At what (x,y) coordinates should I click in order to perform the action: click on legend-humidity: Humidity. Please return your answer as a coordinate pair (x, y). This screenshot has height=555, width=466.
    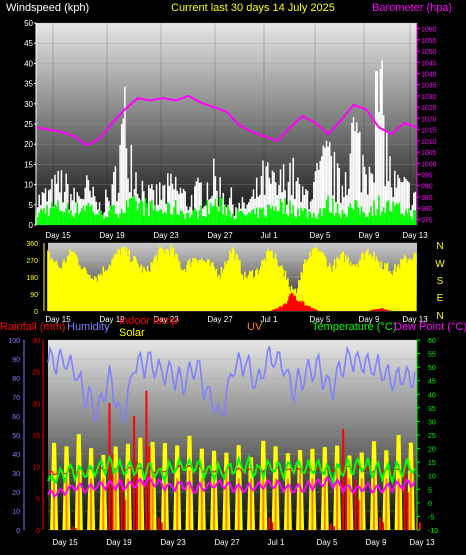
    Looking at the image, I should click on (88, 327).